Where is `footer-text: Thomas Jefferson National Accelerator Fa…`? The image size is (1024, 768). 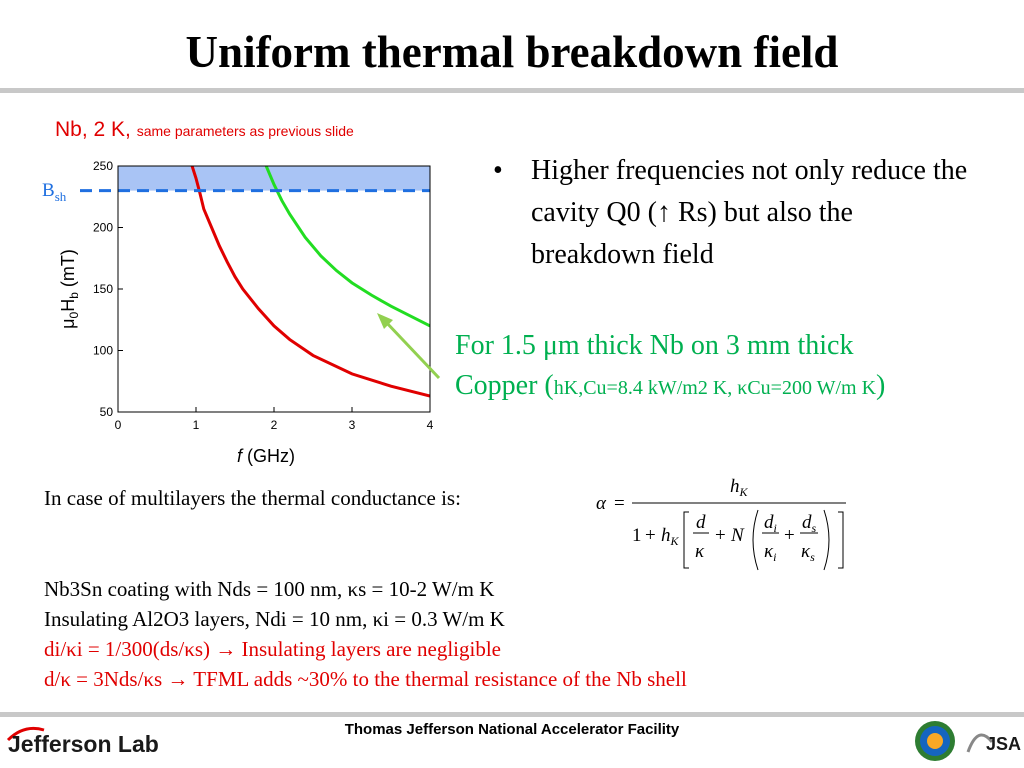
footer-text: Thomas Jefferson National Accelerator Fa… is located at coordinates (512, 729).